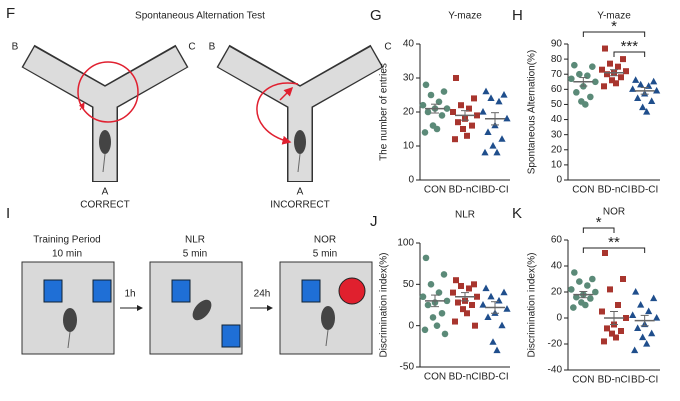  What do you see at coordinates (435, 377) in the screenshot?
I see `x-tick-label: CON` at bounding box center [435, 377].